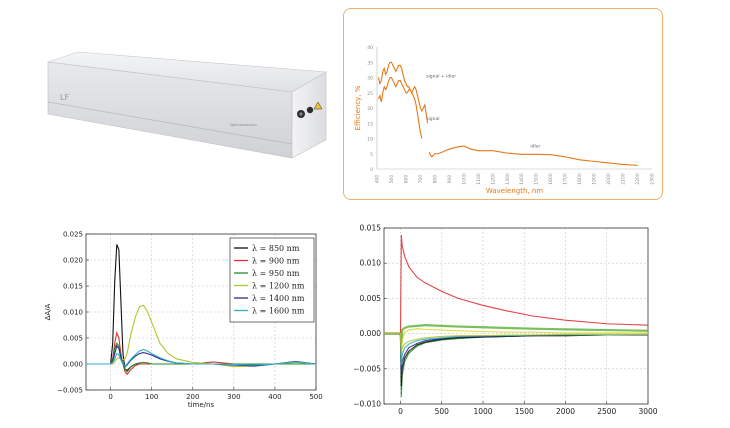 Image resolution: width=730 pixels, height=428 pixels. I want to click on x-tick-label: 2200, so click(638, 179).